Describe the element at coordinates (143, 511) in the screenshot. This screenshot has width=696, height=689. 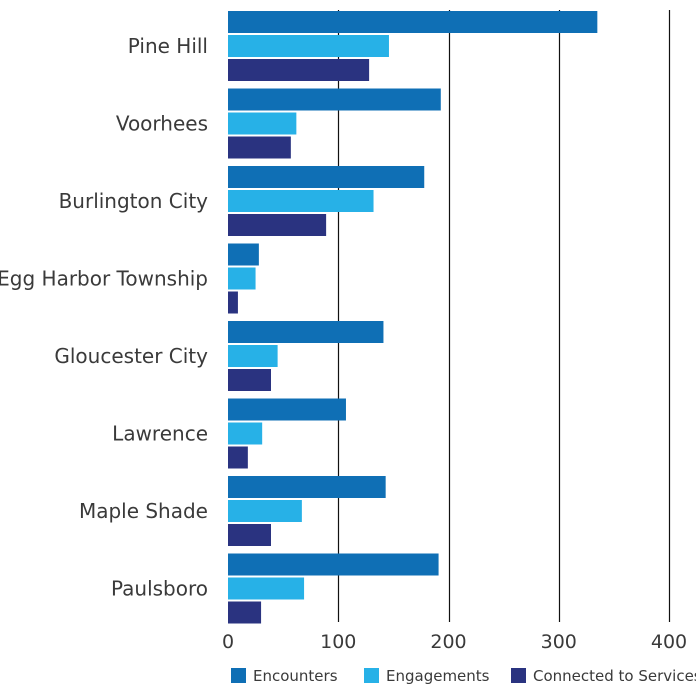
I see `category-label: Maple Shade` at that location.